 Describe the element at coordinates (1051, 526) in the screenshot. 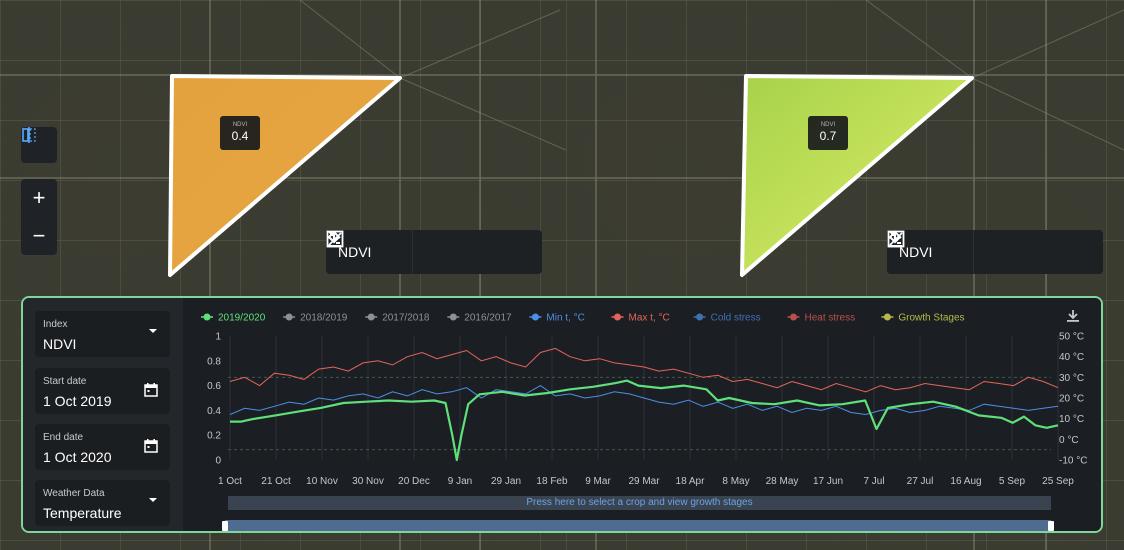

I see `range-handle-end` at that location.